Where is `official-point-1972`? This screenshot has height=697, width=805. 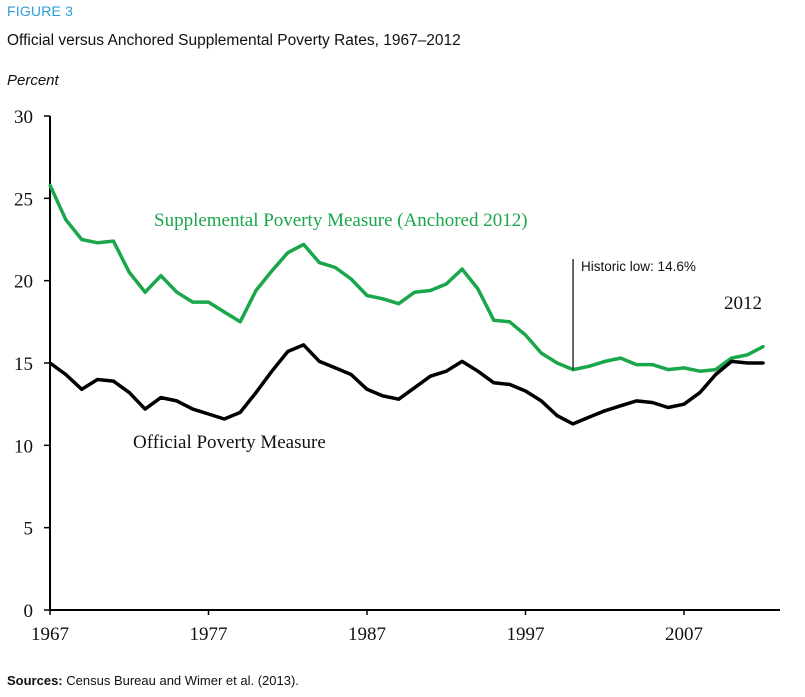 official-point-1972 is located at coordinates (129, 393).